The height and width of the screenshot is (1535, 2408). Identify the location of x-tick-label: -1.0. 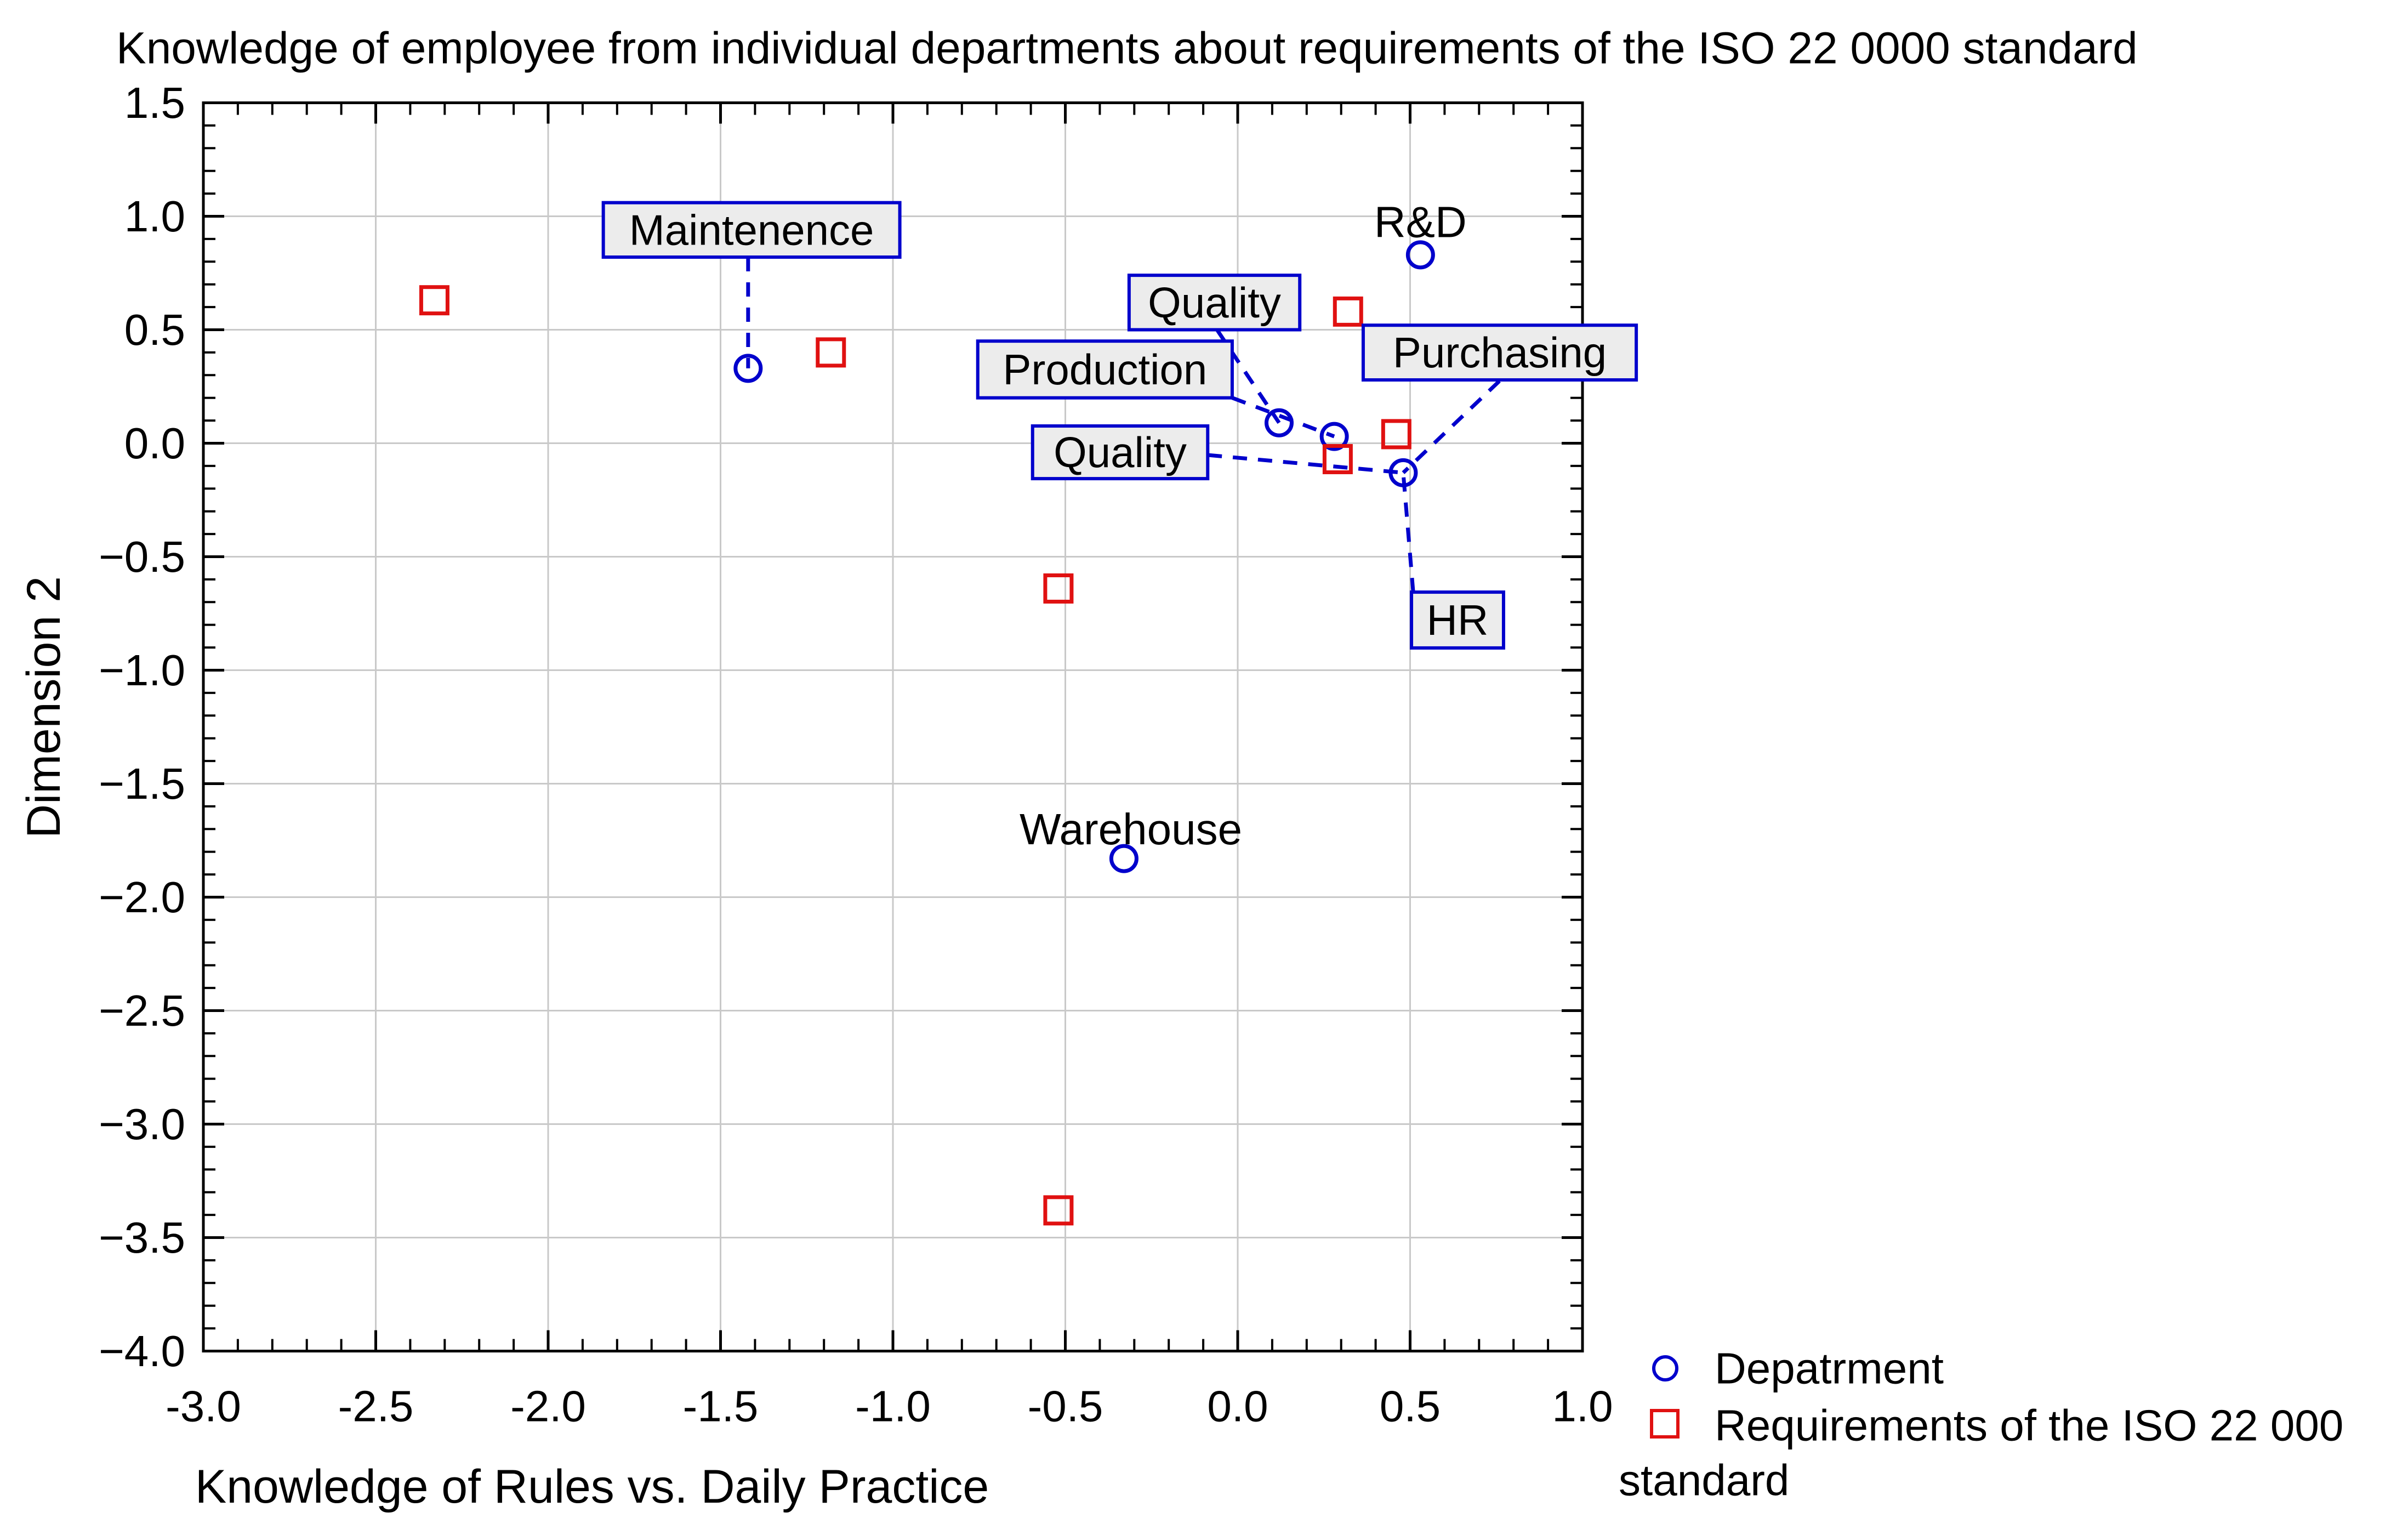
(893, 1406).